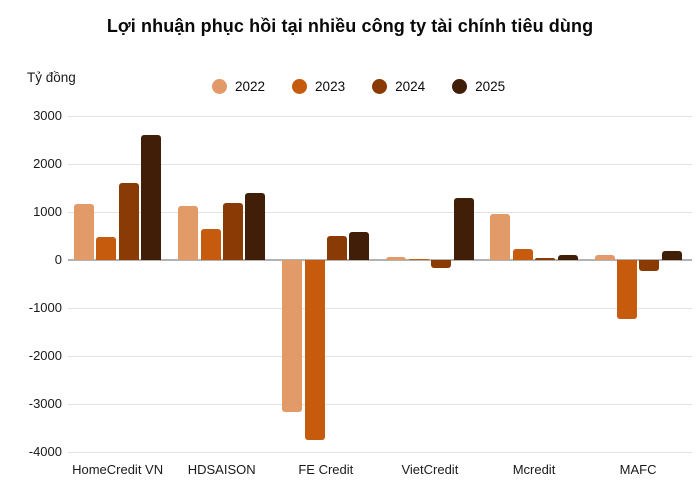 Image resolution: width=700 pixels, height=500 pixels. I want to click on legend-swatch-2022, so click(219, 86).